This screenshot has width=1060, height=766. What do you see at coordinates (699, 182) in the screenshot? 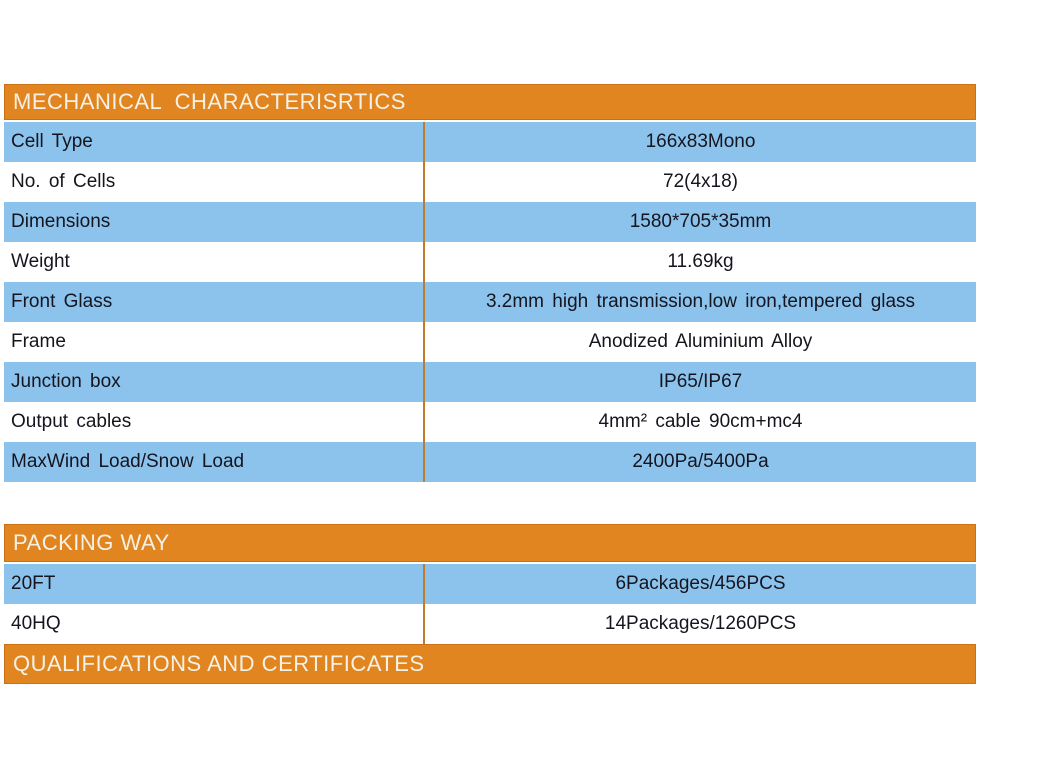
I see `row-value-no-of-cells: 72(4x18)` at bounding box center [699, 182].